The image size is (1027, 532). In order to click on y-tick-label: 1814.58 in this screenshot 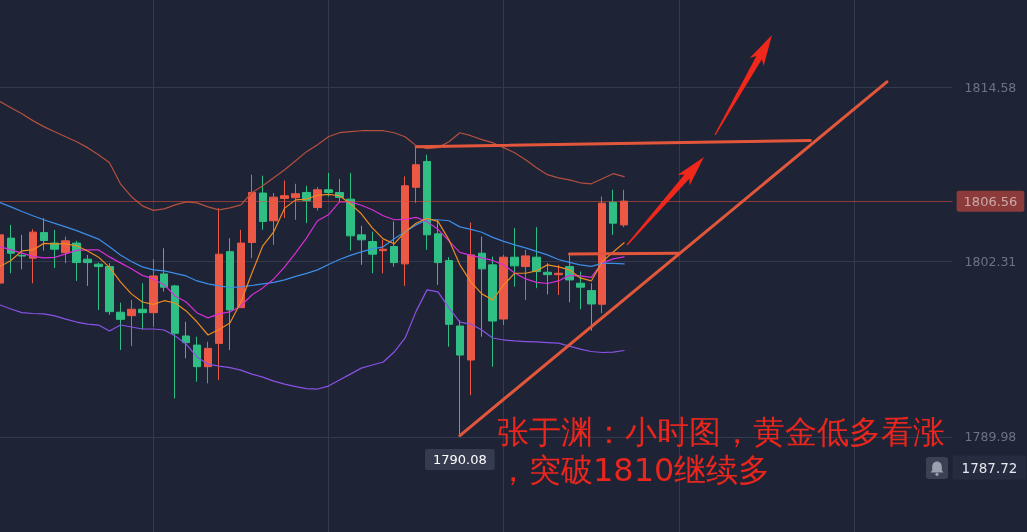, I will do `click(990, 87)`.